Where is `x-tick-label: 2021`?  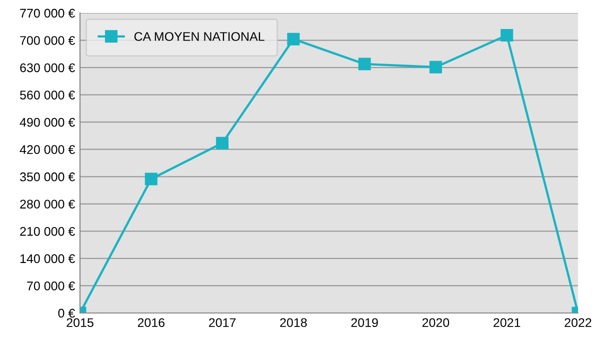
x-tick-label: 2021 is located at coordinates (507, 323).